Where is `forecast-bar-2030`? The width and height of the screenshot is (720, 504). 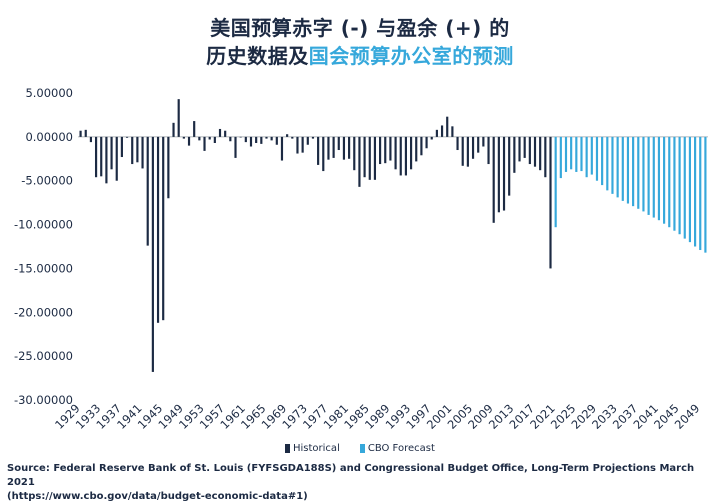
forecast-bar-2030 is located at coordinates (602, 161).